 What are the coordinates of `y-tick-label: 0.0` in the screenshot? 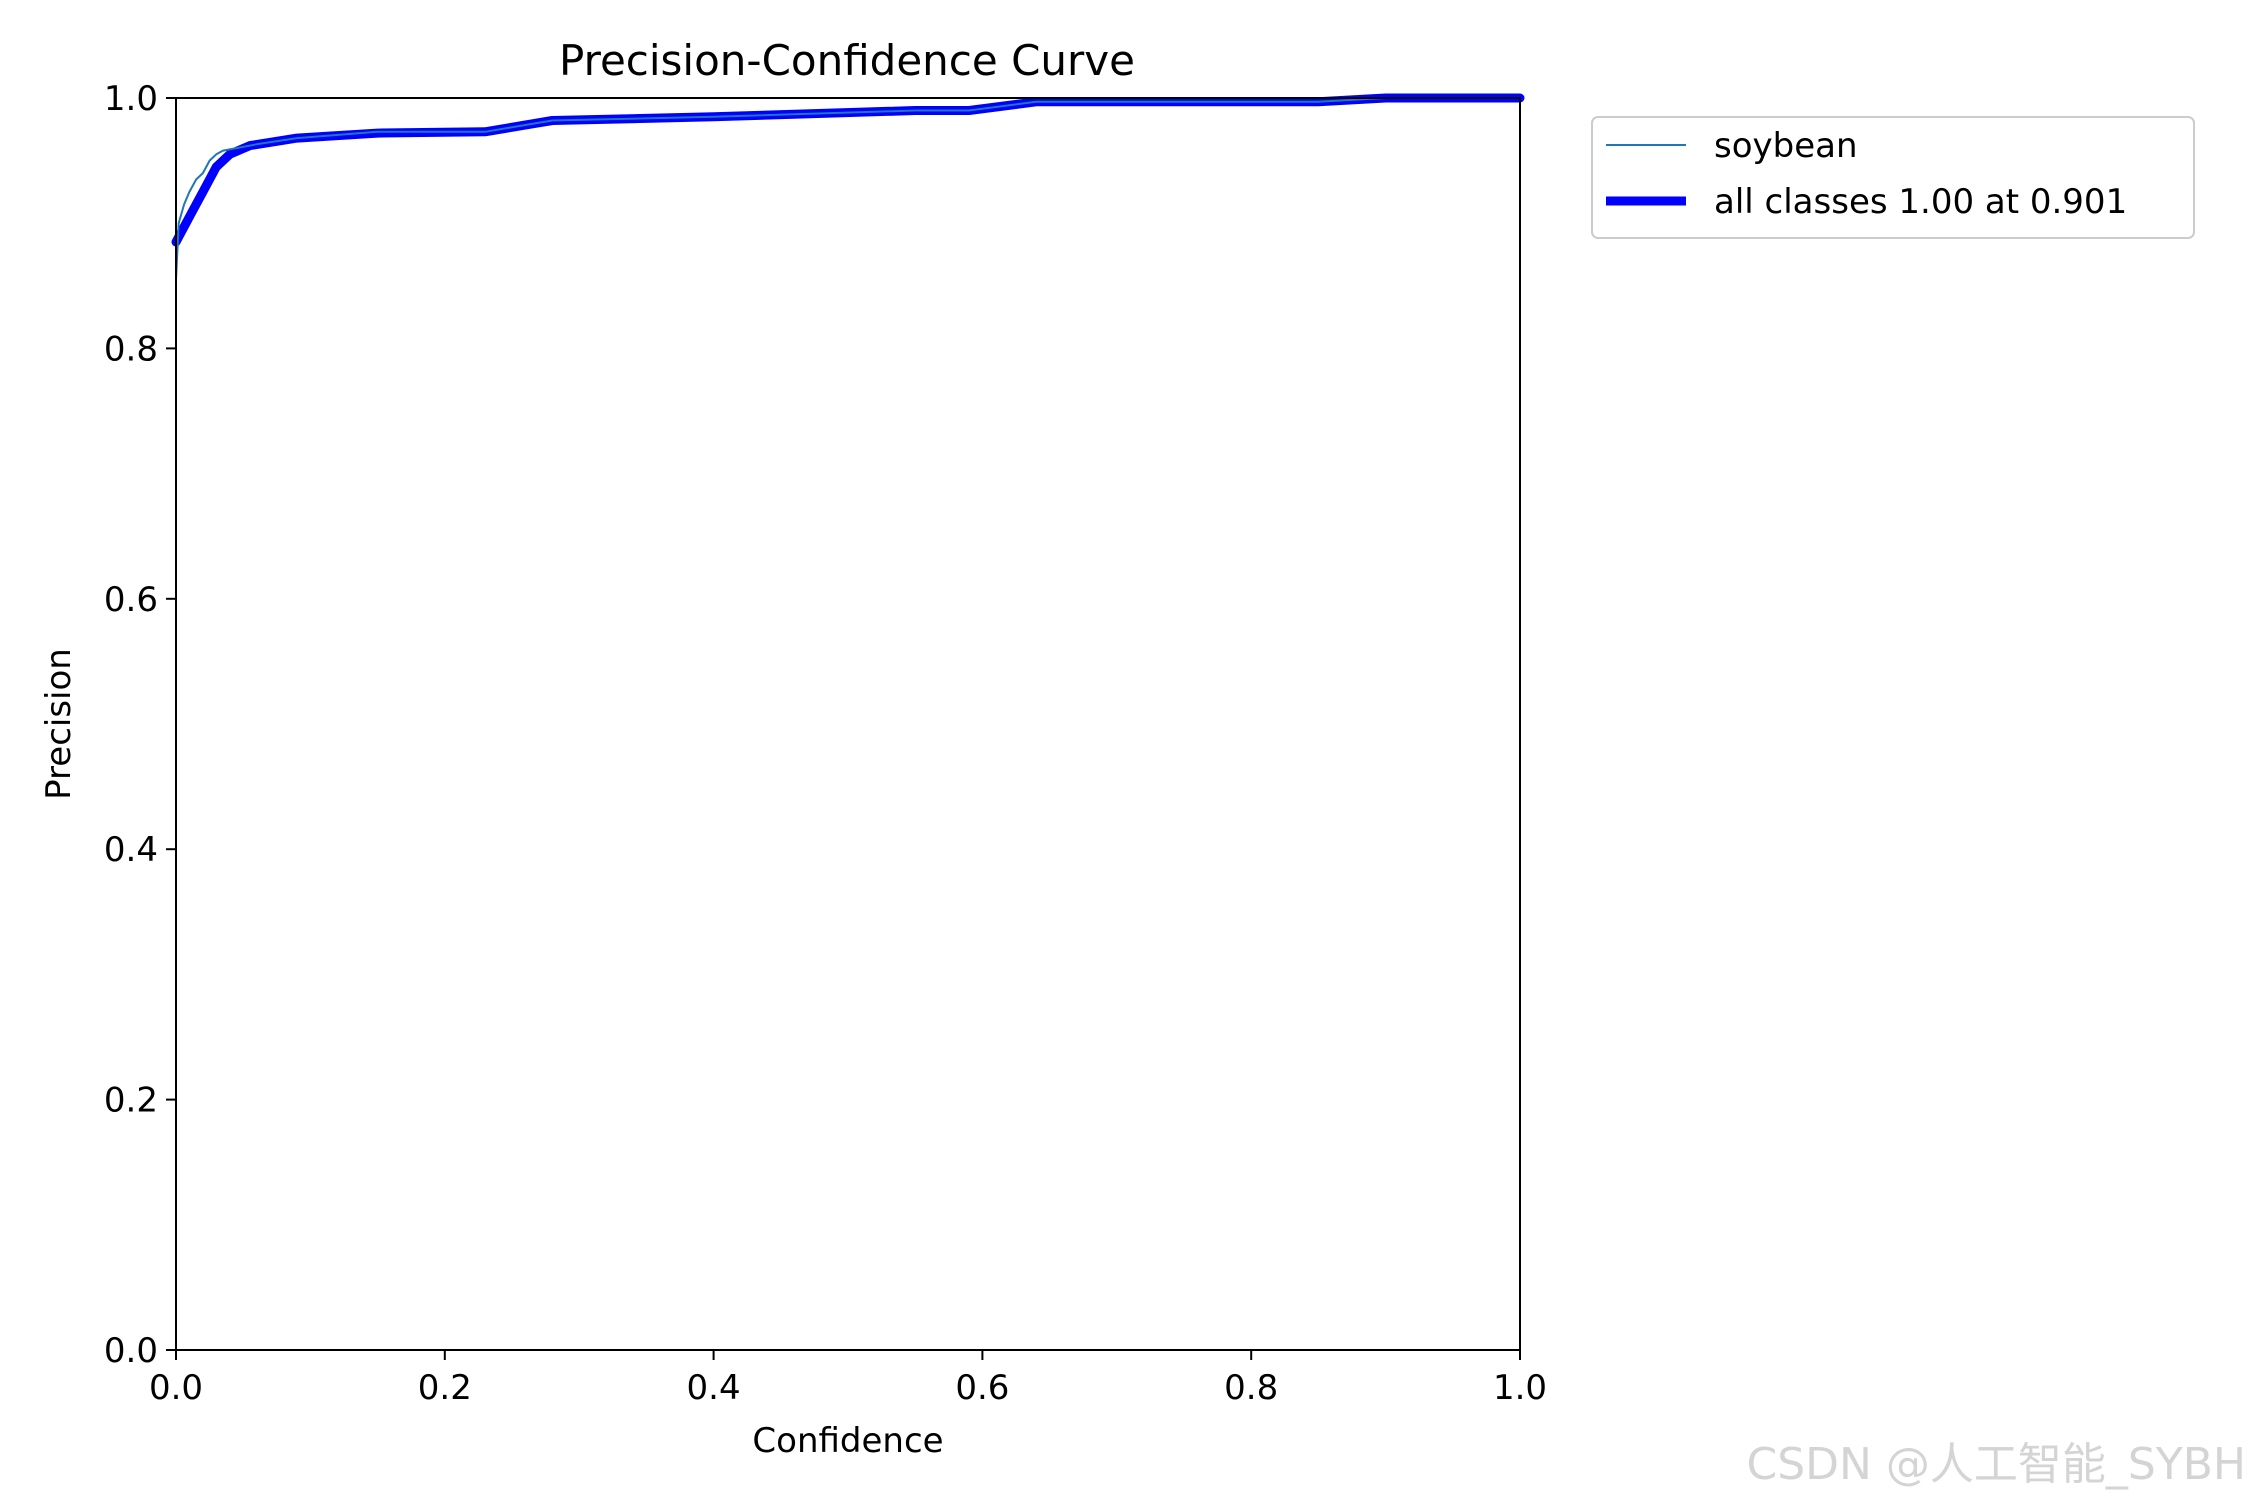 It's located at (131, 1351).